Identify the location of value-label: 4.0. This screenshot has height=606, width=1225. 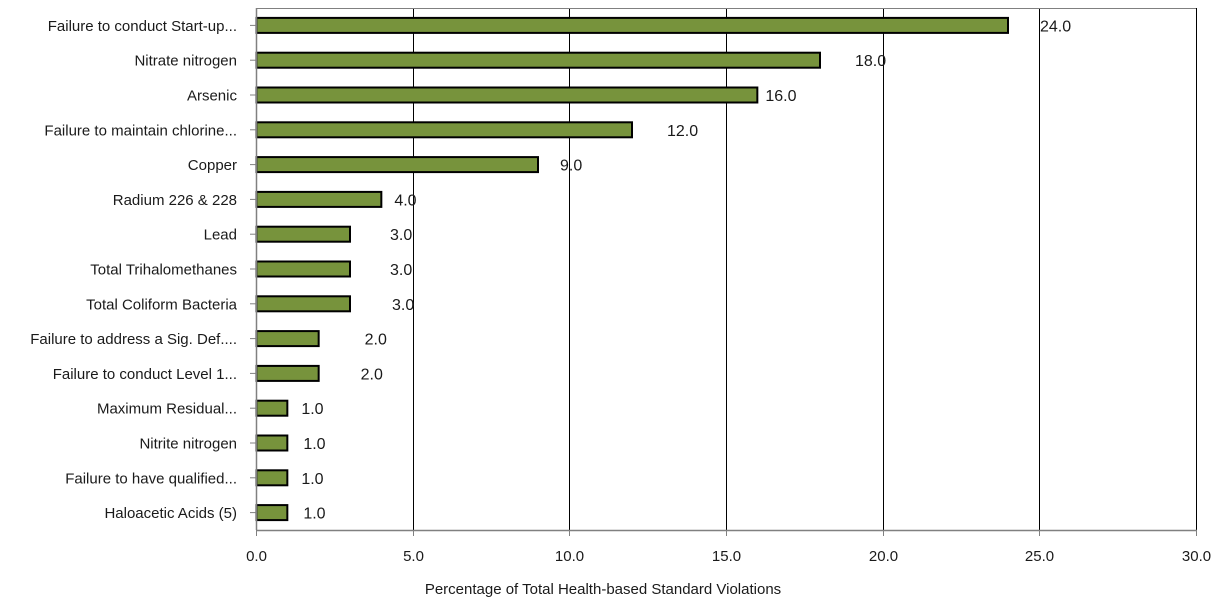
(405, 200).